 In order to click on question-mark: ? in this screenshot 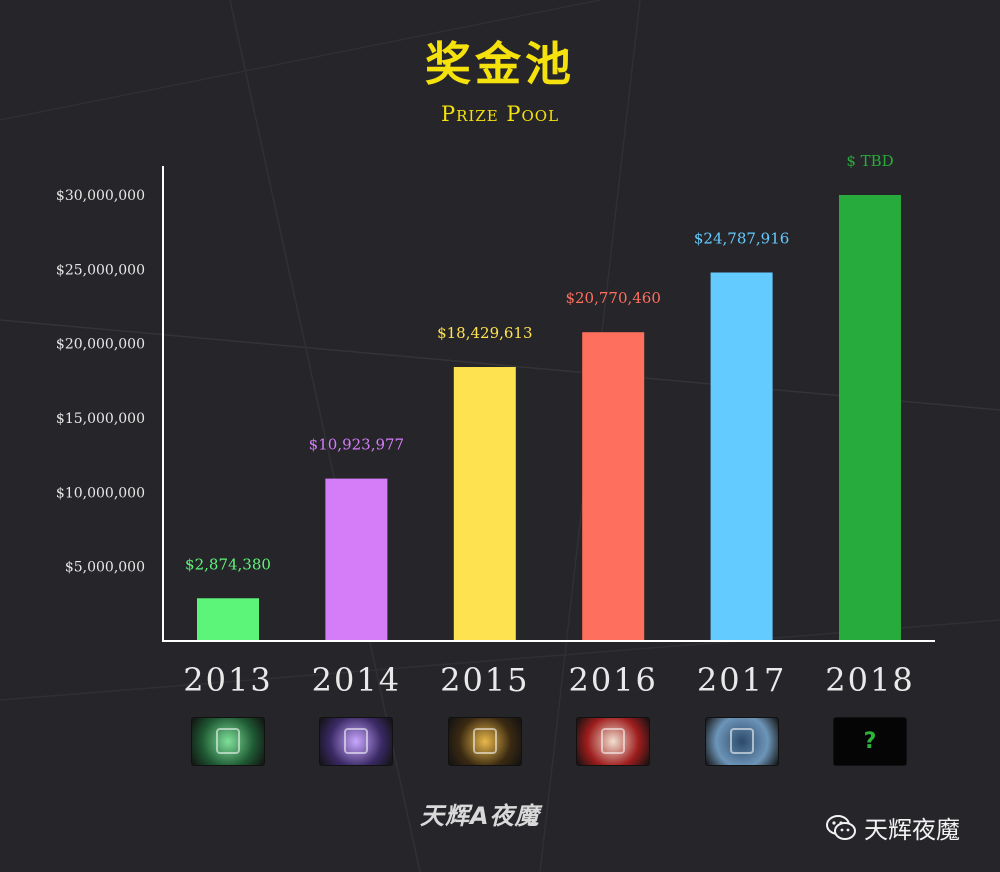, I will do `click(870, 741)`.